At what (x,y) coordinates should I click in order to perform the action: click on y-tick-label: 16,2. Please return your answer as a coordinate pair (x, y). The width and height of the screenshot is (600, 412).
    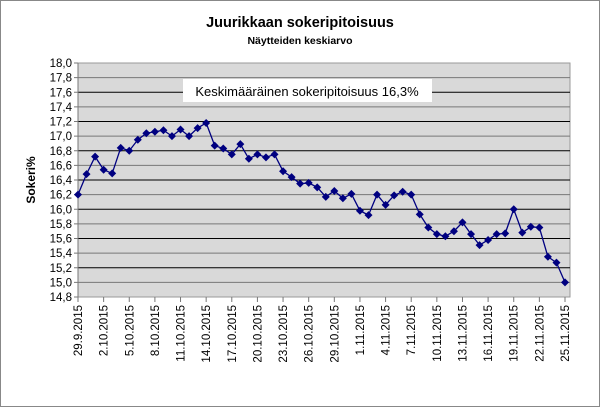
    Looking at the image, I should click on (61, 196).